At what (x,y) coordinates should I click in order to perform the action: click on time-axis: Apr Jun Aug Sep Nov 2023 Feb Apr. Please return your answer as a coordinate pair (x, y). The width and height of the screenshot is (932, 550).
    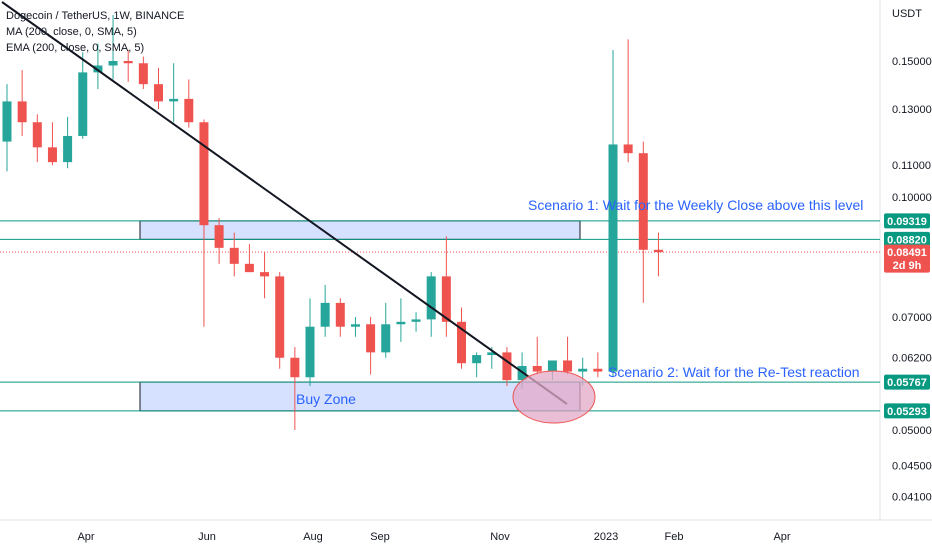
    Looking at the image, I should click on (433, 537).